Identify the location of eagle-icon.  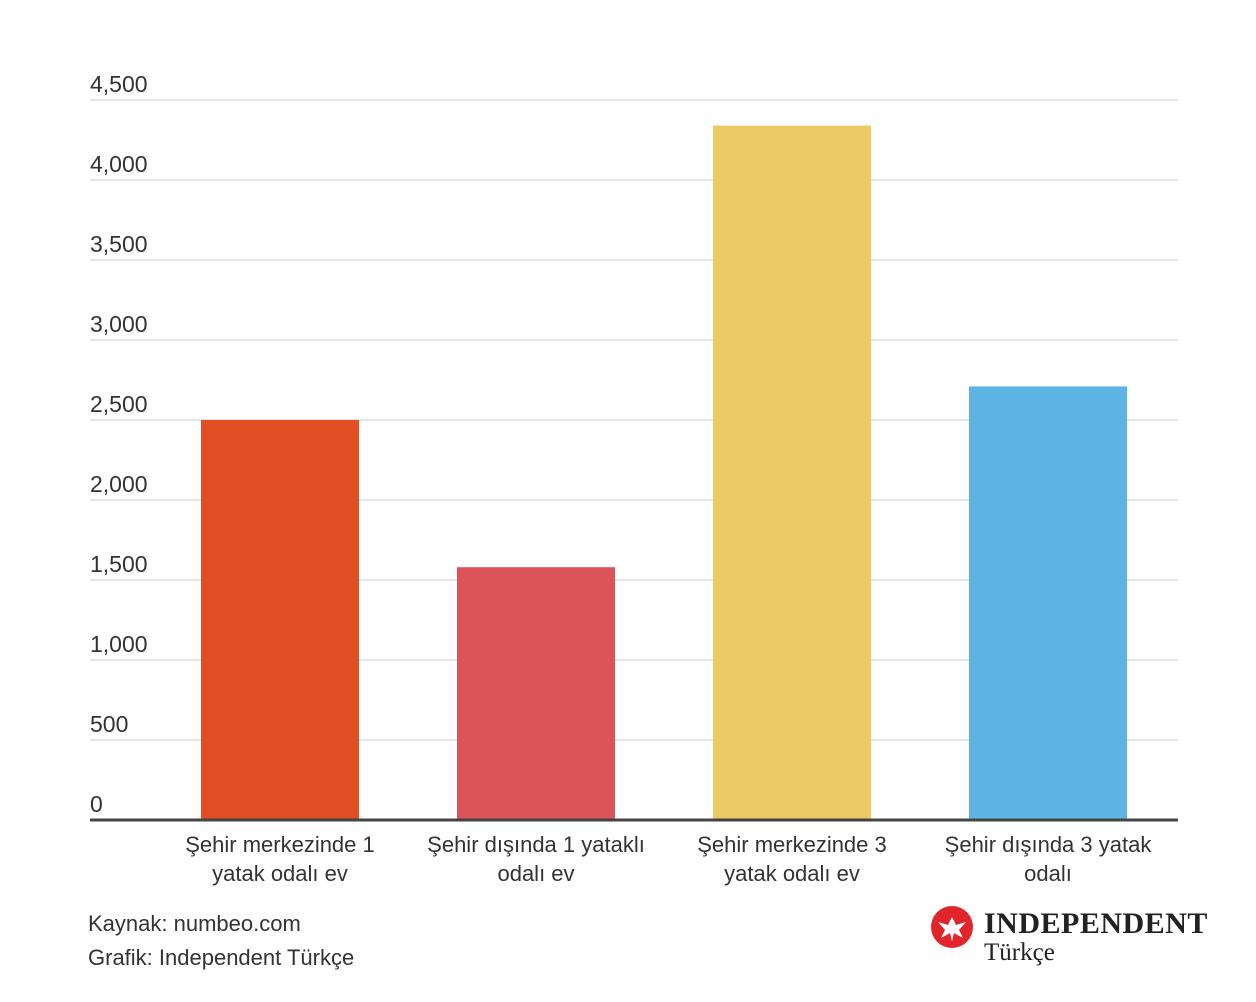
(952, 927).